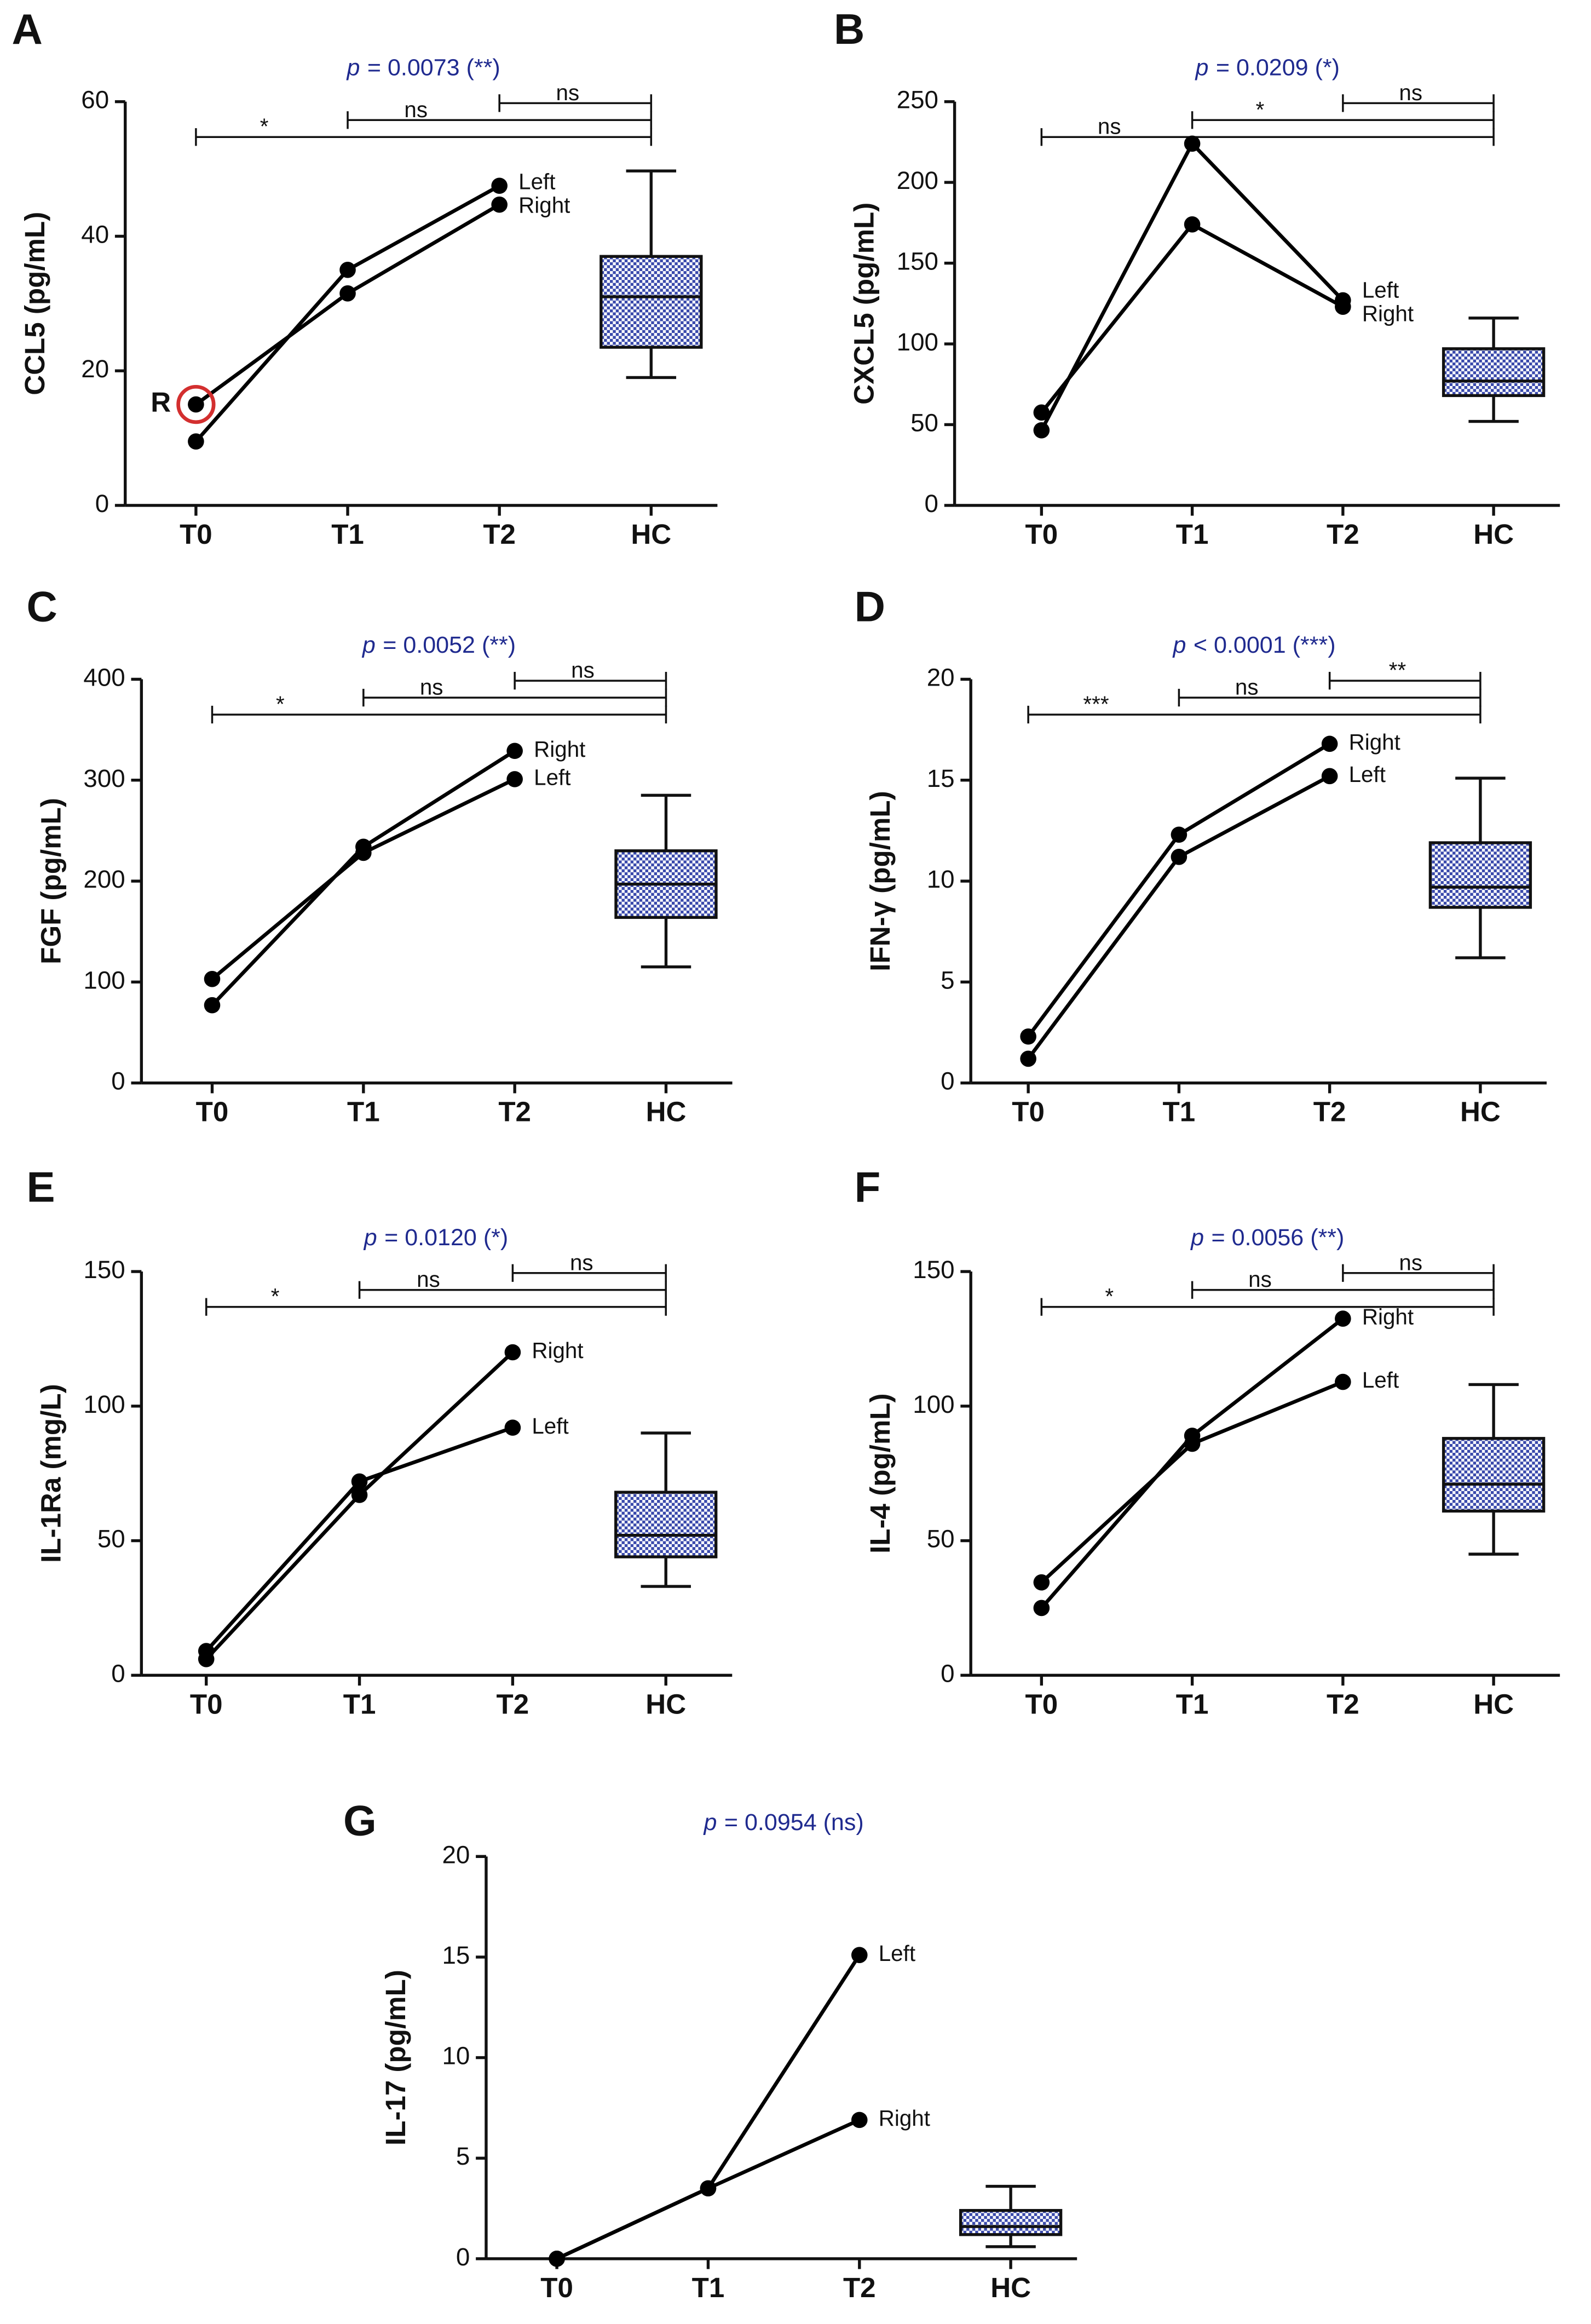 The width and height of the screenshot is (1591, 2324). What do you see at coordinates (941, 879) in the screenshot?
I see `y-tick-label: 10` at bounding box center [941, 879].